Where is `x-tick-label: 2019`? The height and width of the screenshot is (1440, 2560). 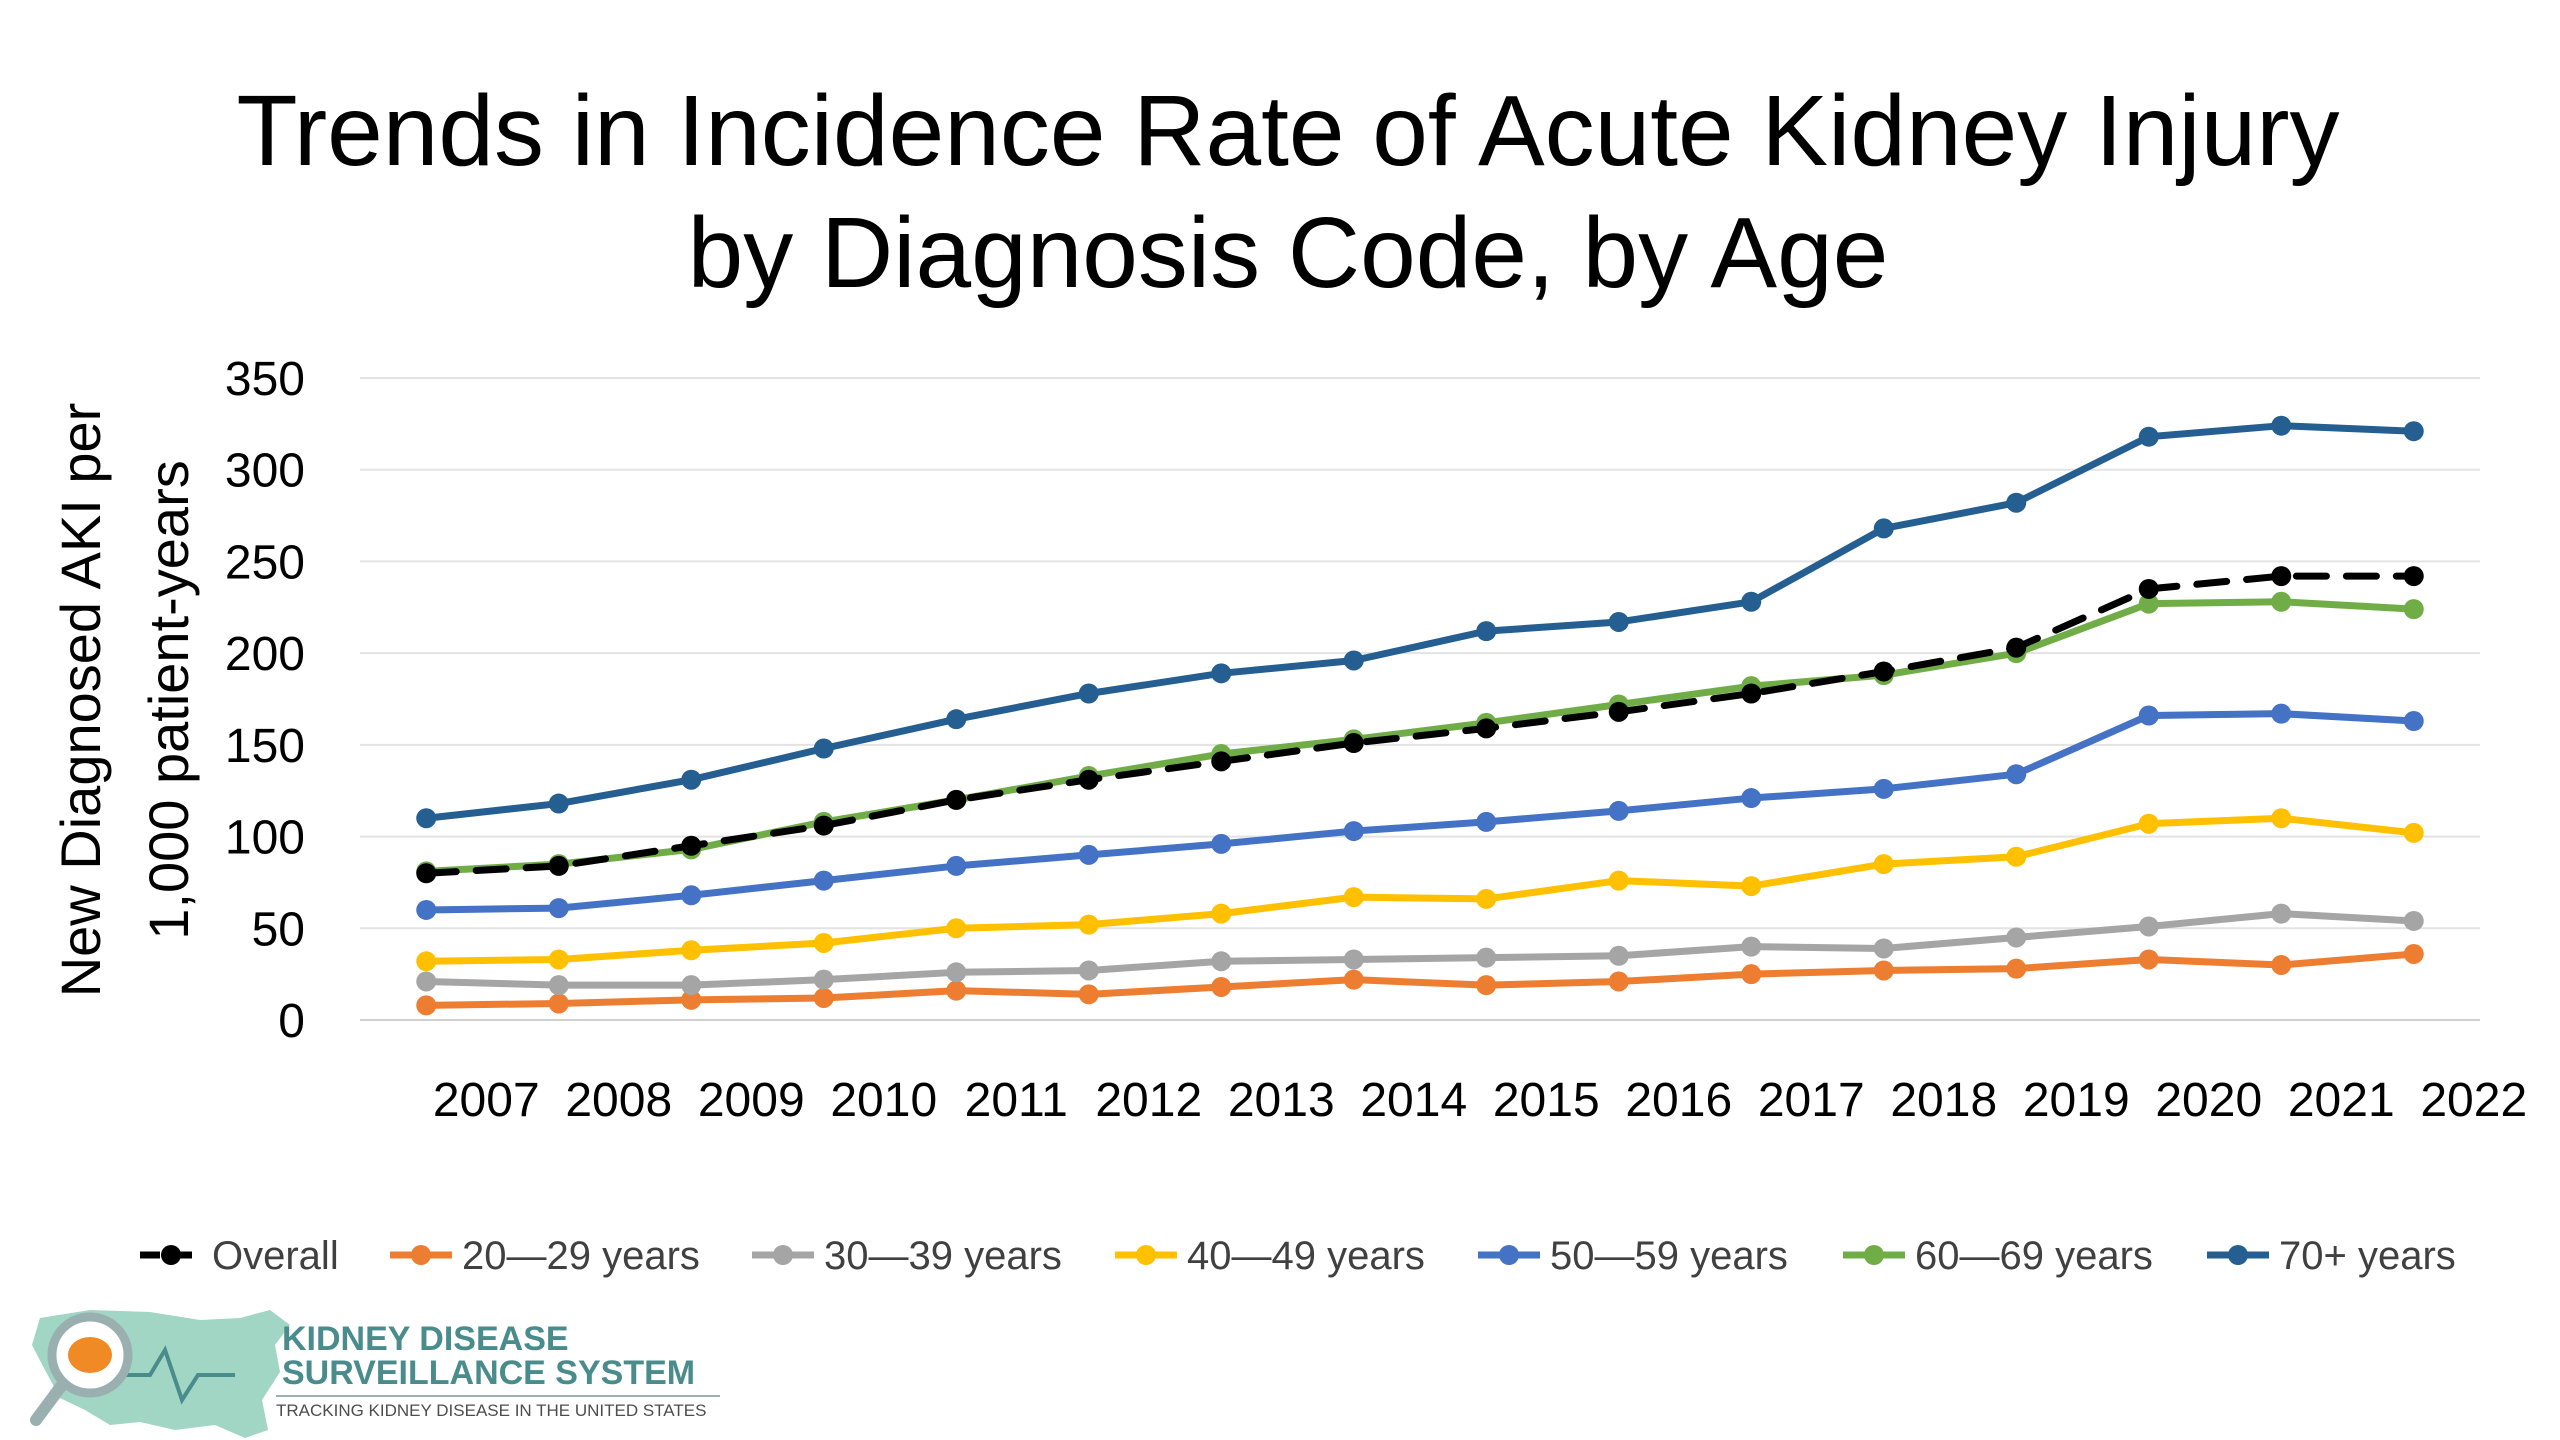
x-tick-label: 2019 is located at coordinates (2076, 1100).